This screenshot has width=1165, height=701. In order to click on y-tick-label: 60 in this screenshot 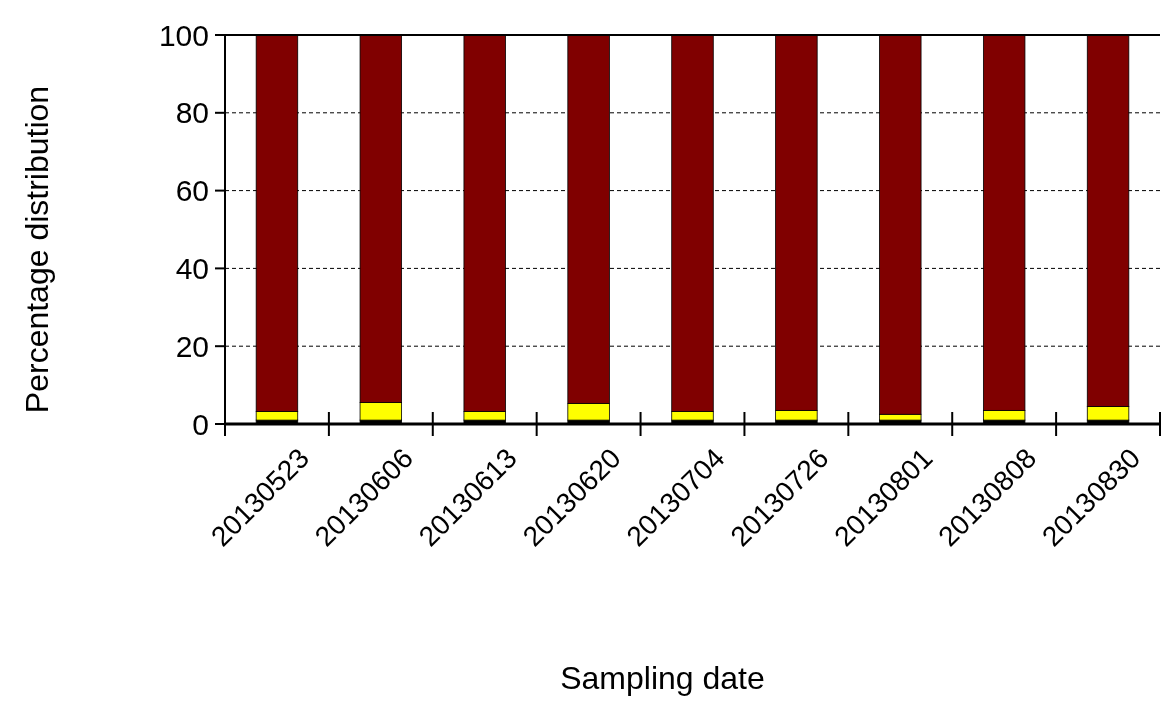, I will do `click(192, 191)`.